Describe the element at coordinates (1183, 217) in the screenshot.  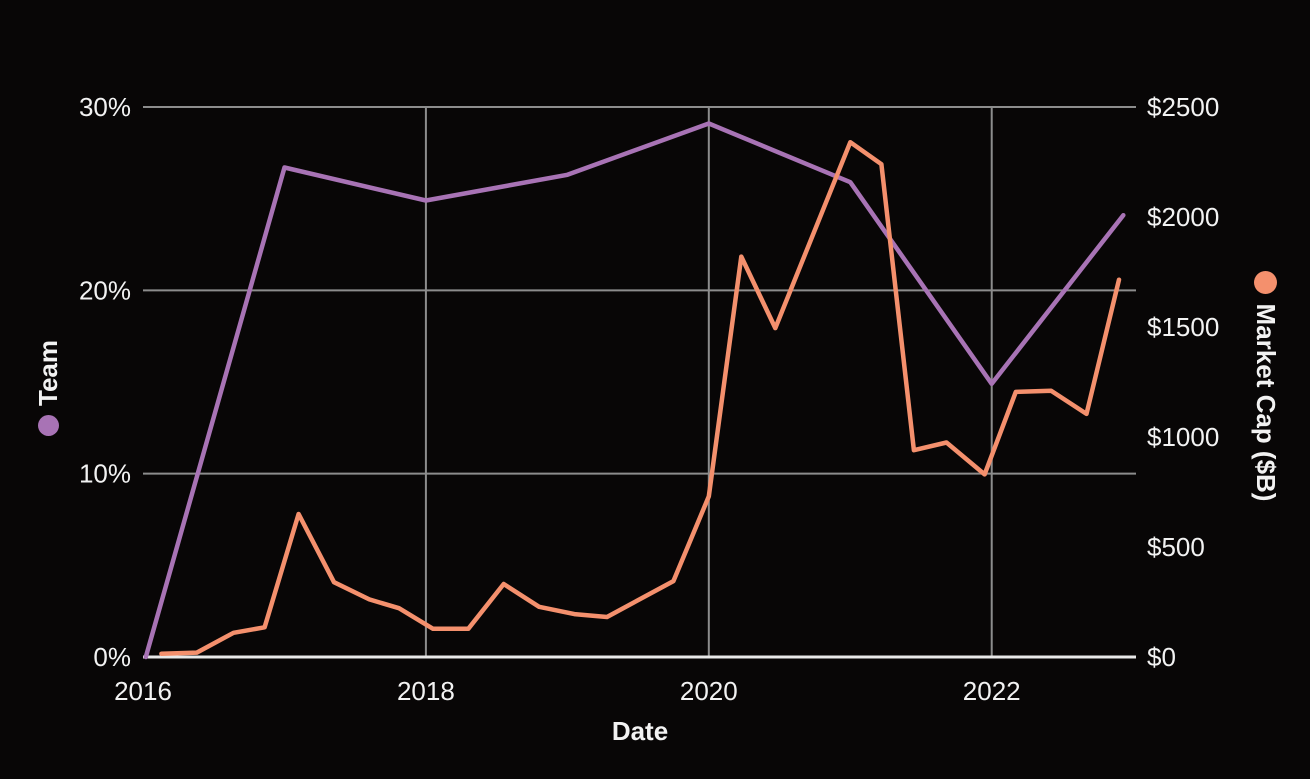
I see `y-right-tick-label: $2000` at that location.